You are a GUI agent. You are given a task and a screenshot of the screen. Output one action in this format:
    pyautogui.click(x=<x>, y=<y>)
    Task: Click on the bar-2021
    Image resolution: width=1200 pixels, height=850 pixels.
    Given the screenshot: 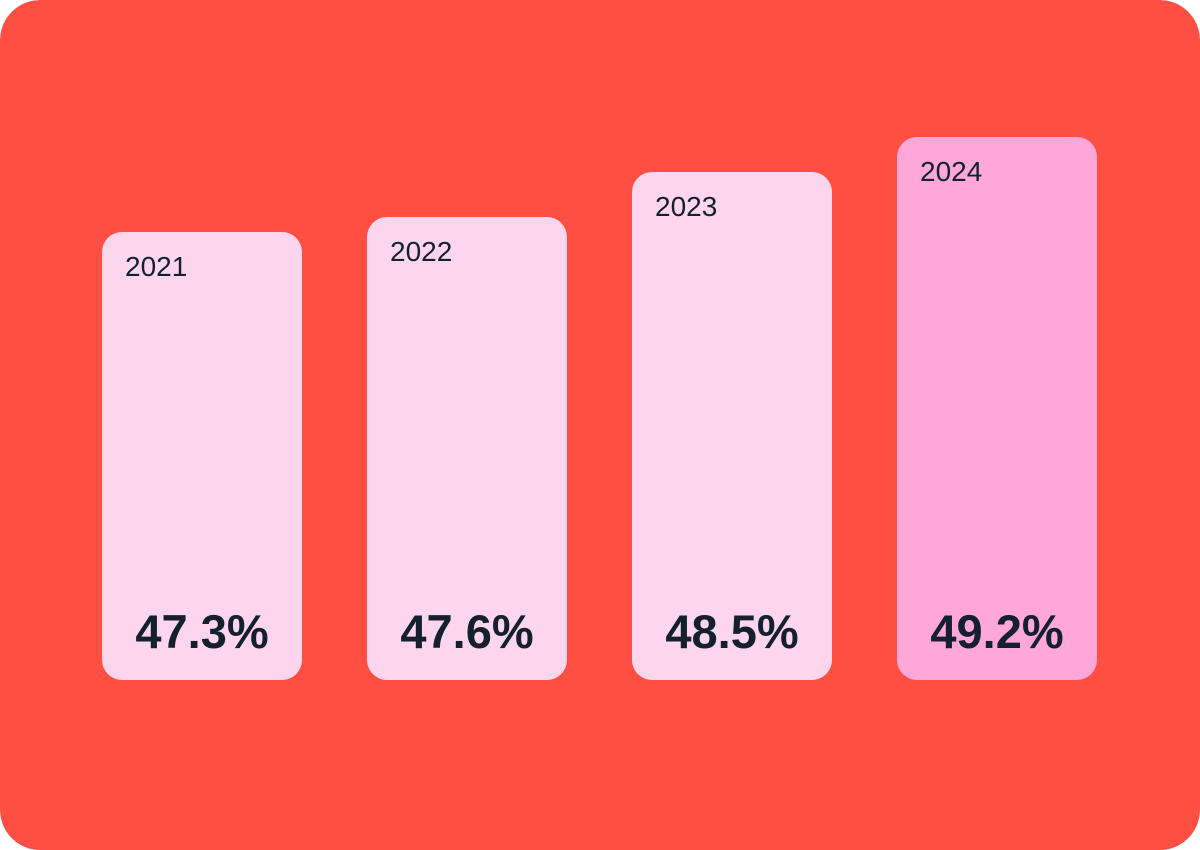 What is the action you would take?
    pyautogui.click(x=202, y=456)
    